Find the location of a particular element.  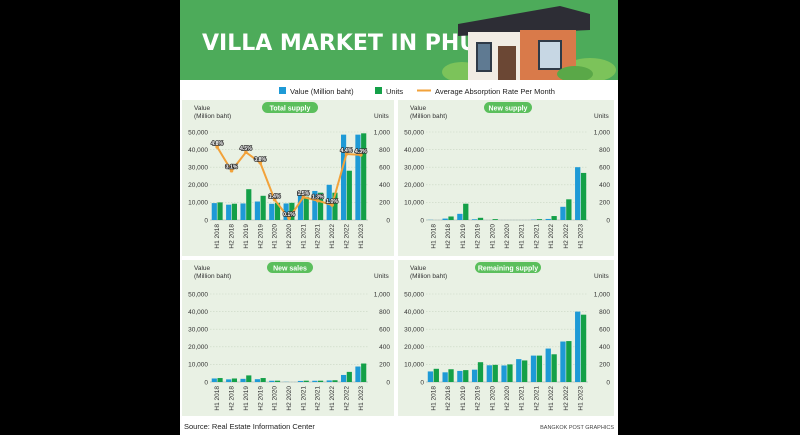

legend-units-label: Units is located at coordinates (394, 91).